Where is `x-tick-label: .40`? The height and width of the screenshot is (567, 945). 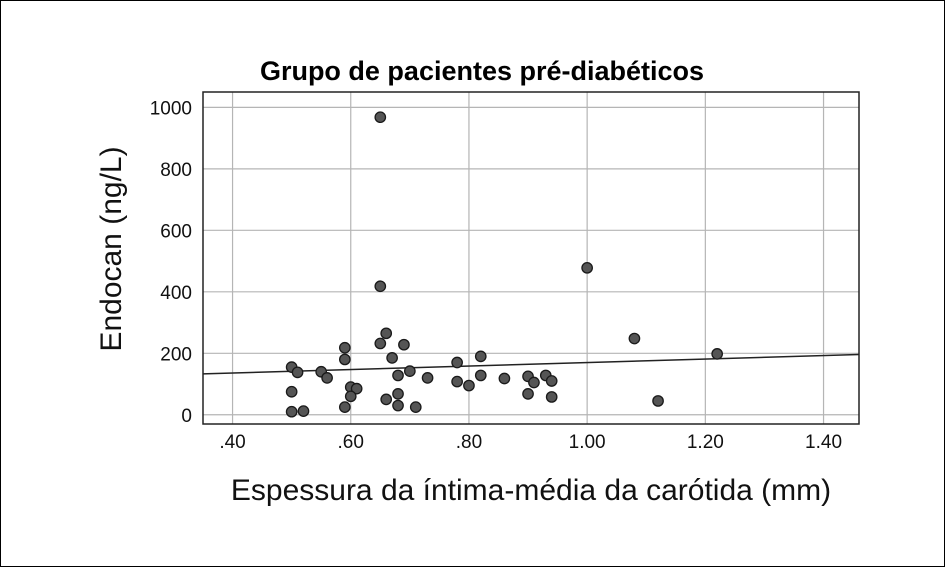 x-tick-label: .40 is located at coordinates (232, 442).